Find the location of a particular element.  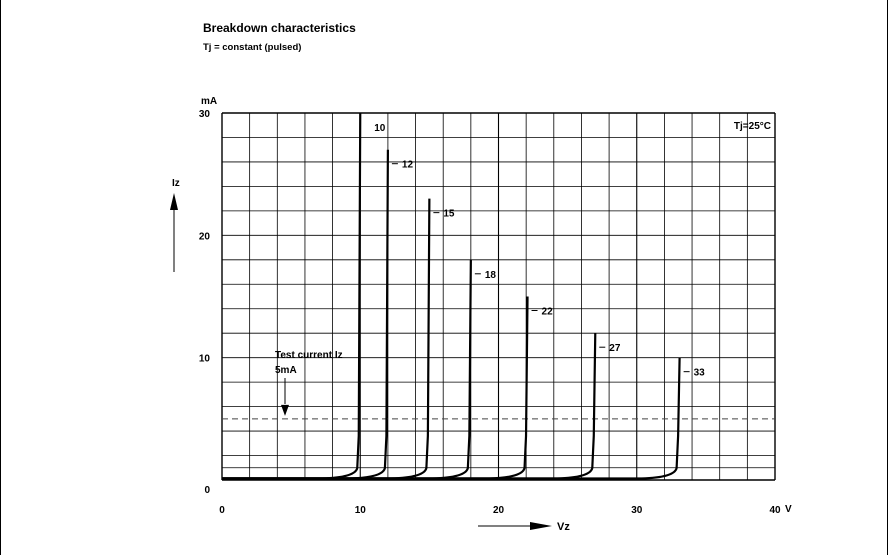

curve-label-27: 27 is located at coordinates (615, 348).